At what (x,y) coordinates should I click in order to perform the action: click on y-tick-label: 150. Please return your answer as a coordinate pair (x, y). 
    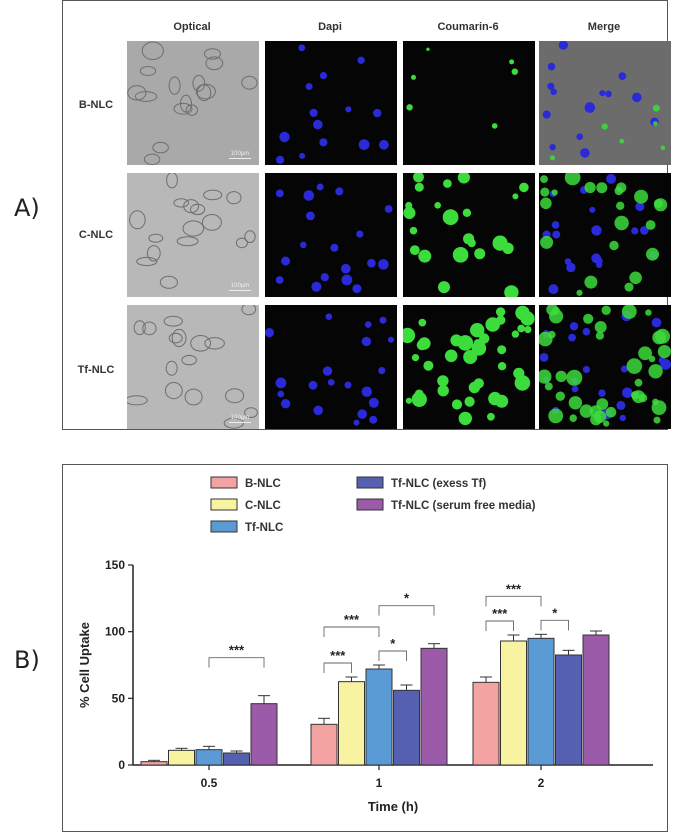
    Looking at the image, I should click on (115, 565).